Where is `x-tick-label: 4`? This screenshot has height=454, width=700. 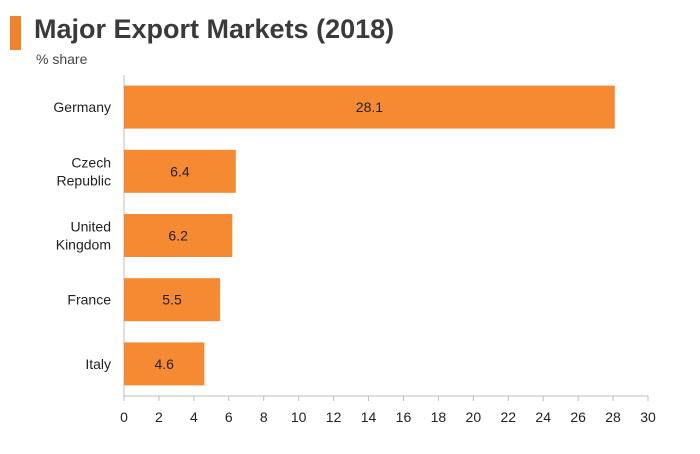
x-tick-label: 4 is located at coordinates (194, 417).